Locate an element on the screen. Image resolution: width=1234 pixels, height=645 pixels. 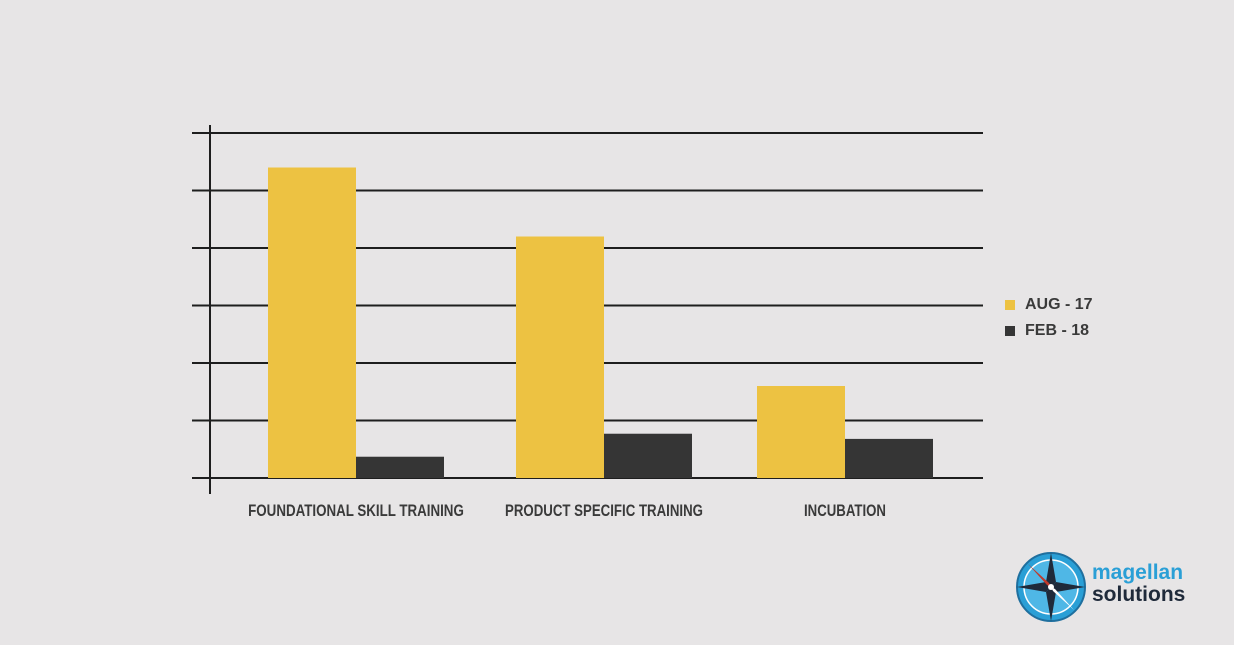
legend-label-aug-17: AUG - 17 is located at coordinates (1059, 304).